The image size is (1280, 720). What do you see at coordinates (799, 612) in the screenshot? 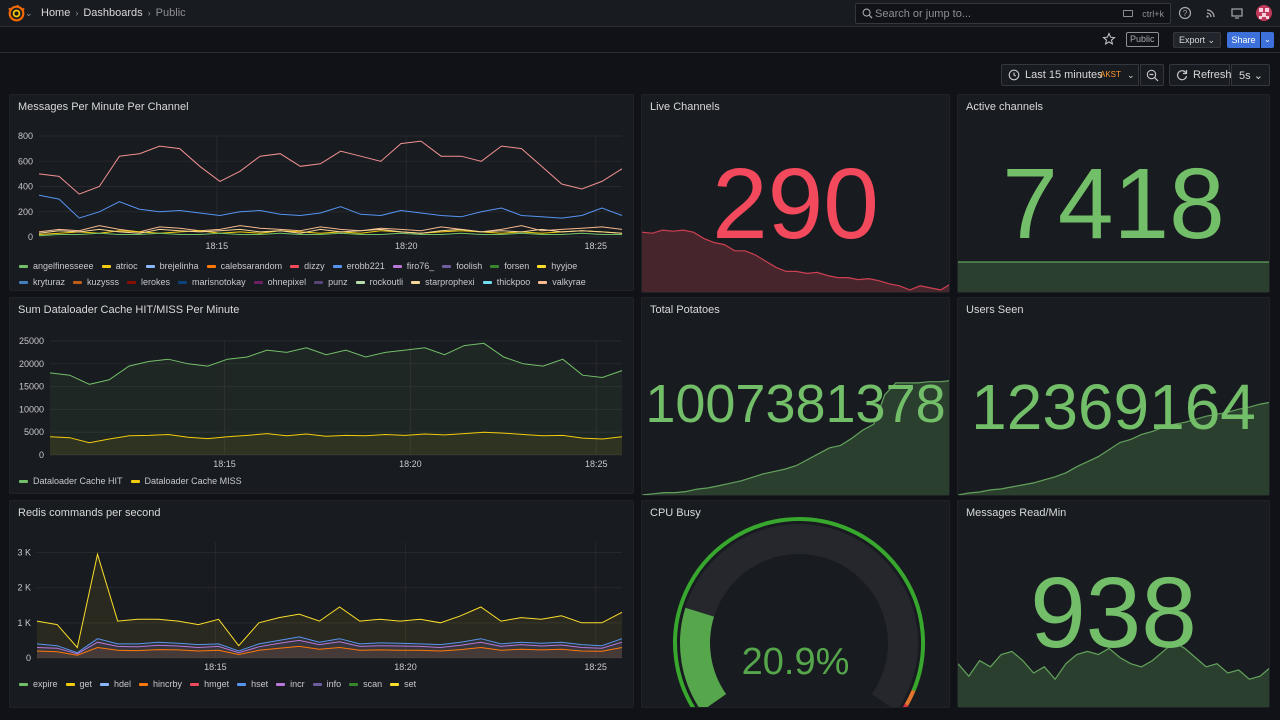
I see `gauge-threshold-green` at bounding box center [799, 612].